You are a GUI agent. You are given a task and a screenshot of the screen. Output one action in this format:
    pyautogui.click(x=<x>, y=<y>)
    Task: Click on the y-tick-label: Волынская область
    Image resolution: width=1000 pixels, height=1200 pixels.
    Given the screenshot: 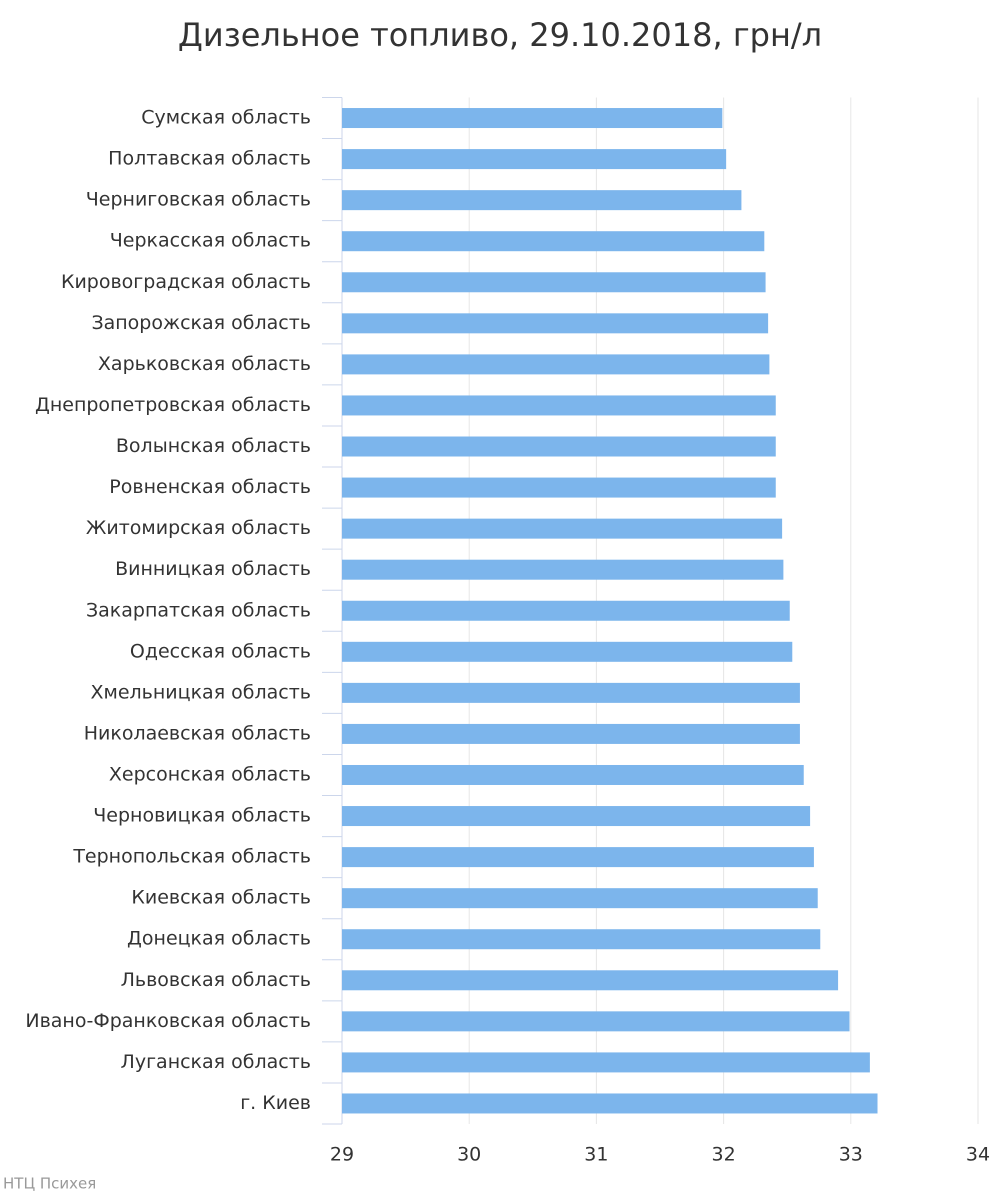 What is the action you would take?
    pyautogui.click(x=213, y=446)
    